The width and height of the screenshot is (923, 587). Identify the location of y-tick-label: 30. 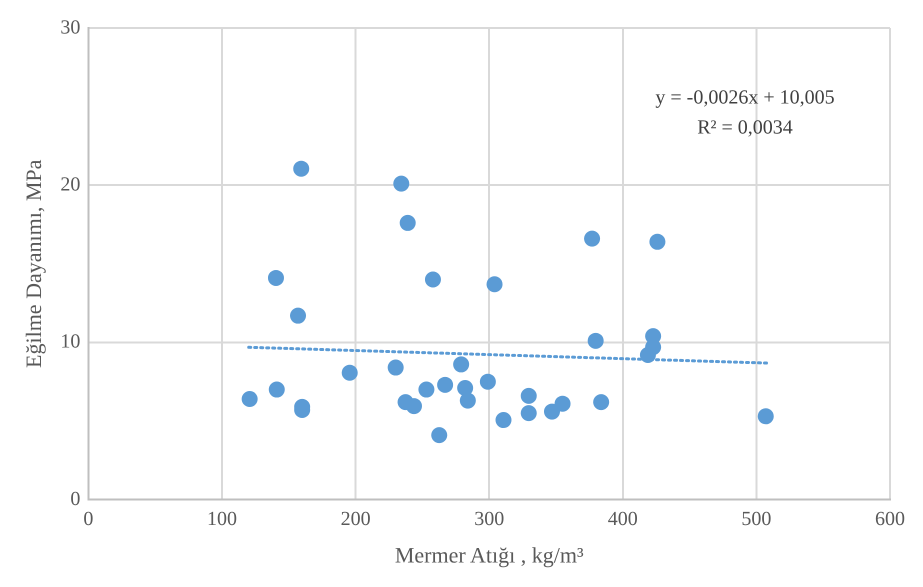
(70, 27).